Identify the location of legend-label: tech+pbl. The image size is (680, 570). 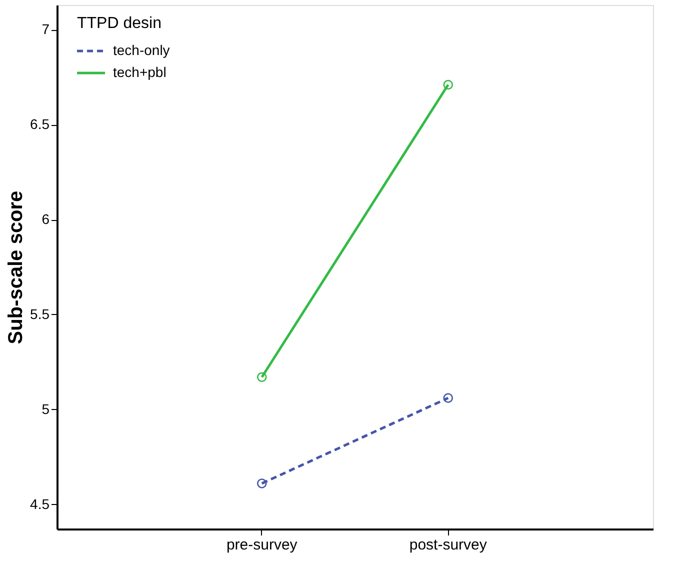
(139, 72).